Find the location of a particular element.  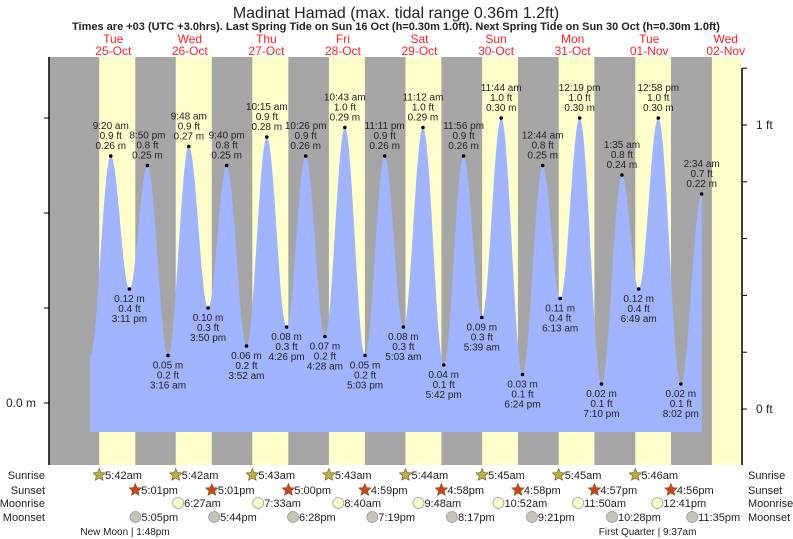

tide-time-label: 10:15 am is located at coordinates (267, 107).